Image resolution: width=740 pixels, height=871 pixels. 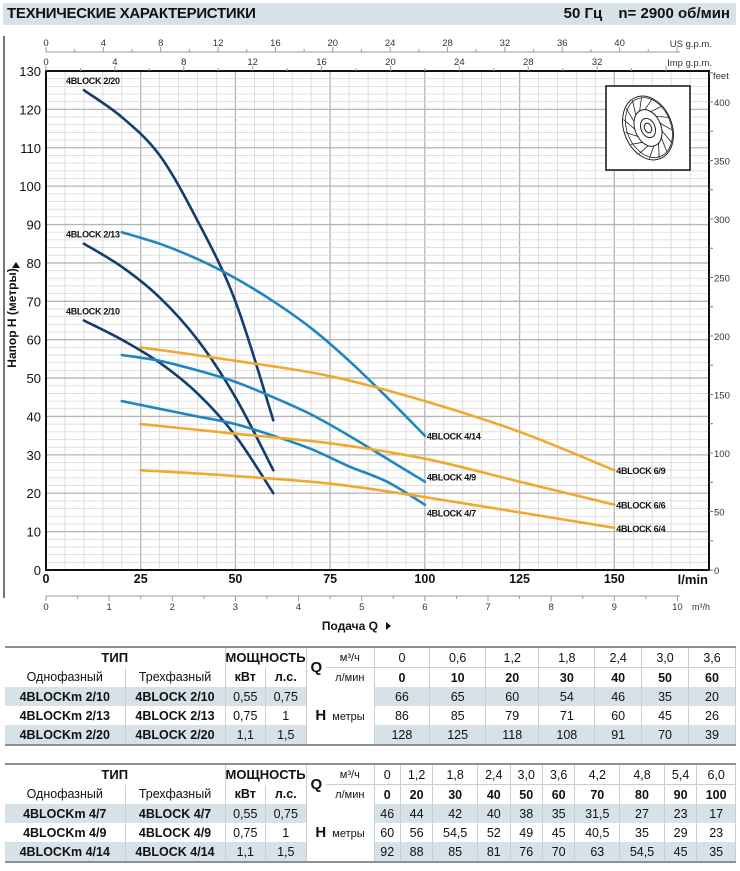 What do you see at coordinates (597, 813) in the screenshot?
I see `head-value-cell: 31,5` at bounding box center [597, 813].